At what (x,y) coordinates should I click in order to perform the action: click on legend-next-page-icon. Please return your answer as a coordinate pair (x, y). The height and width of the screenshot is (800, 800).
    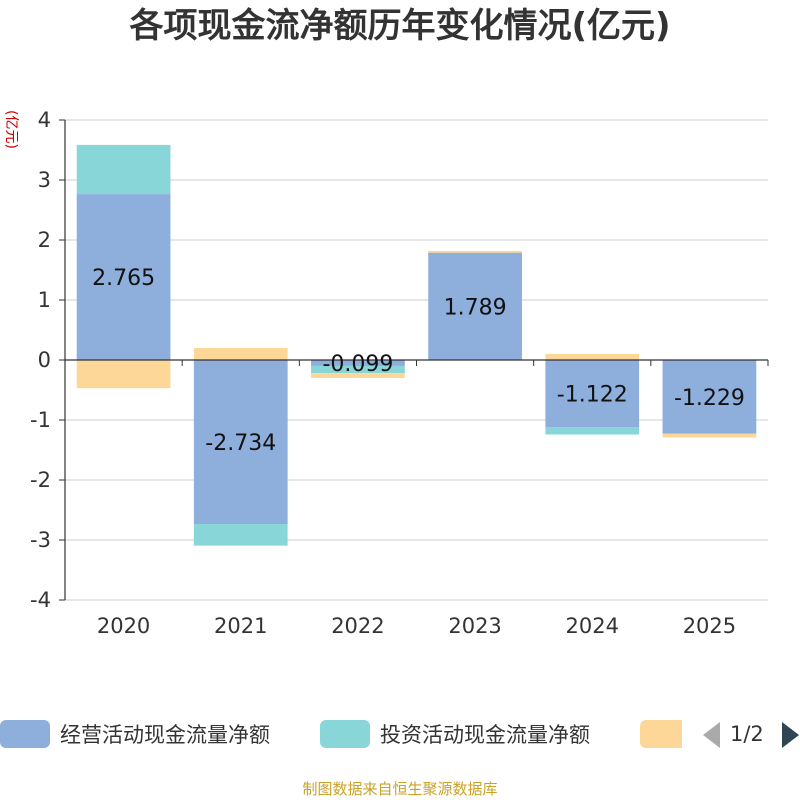
    Looking at the image, I should click on (790, 735).